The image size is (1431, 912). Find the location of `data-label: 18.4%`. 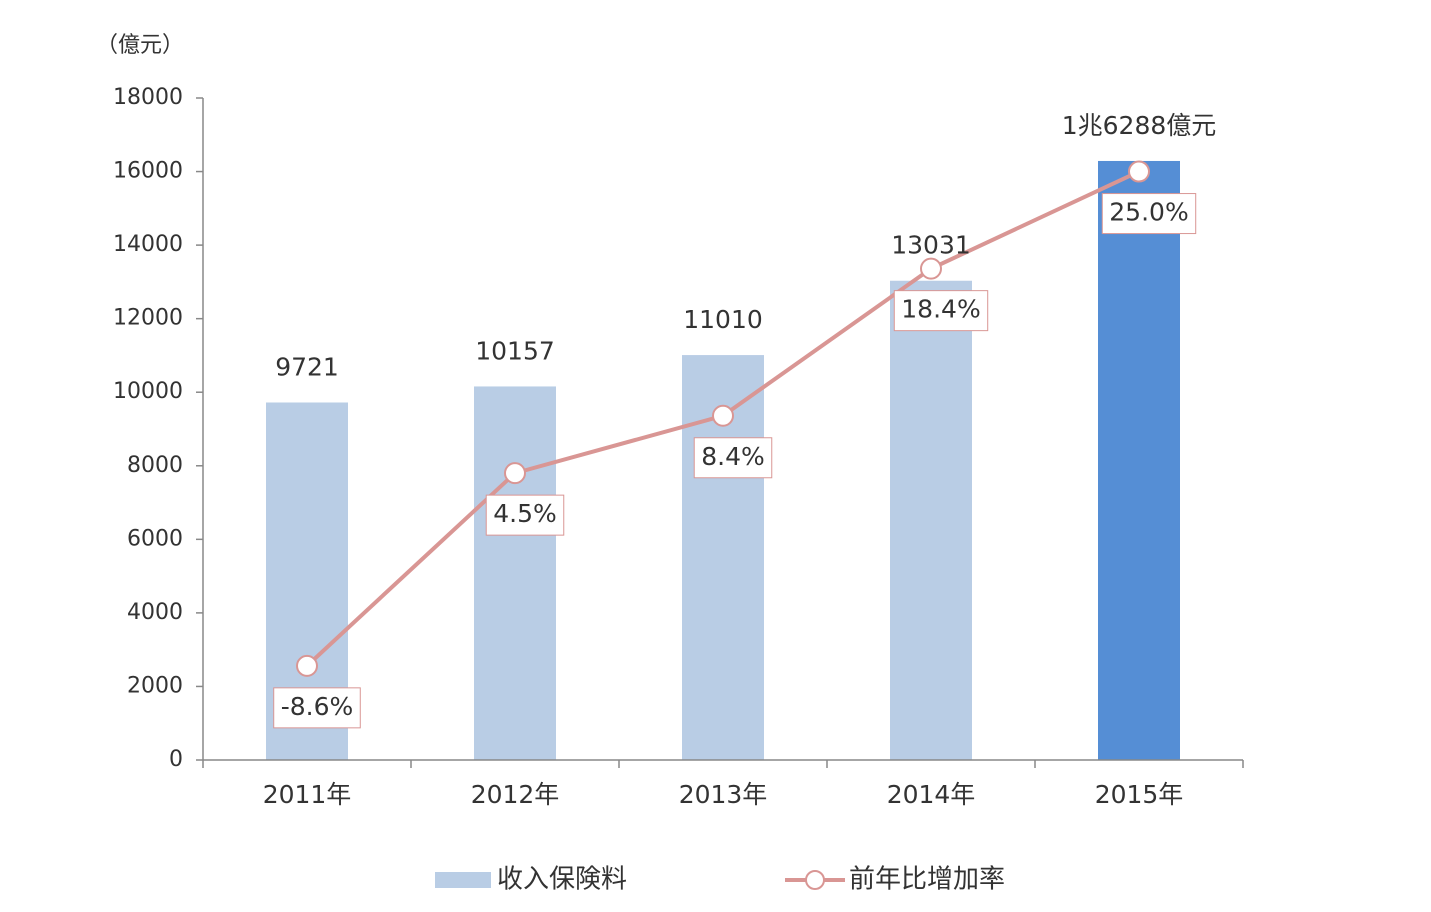

data-label: 18.4% is located at coordinates (940, 309).